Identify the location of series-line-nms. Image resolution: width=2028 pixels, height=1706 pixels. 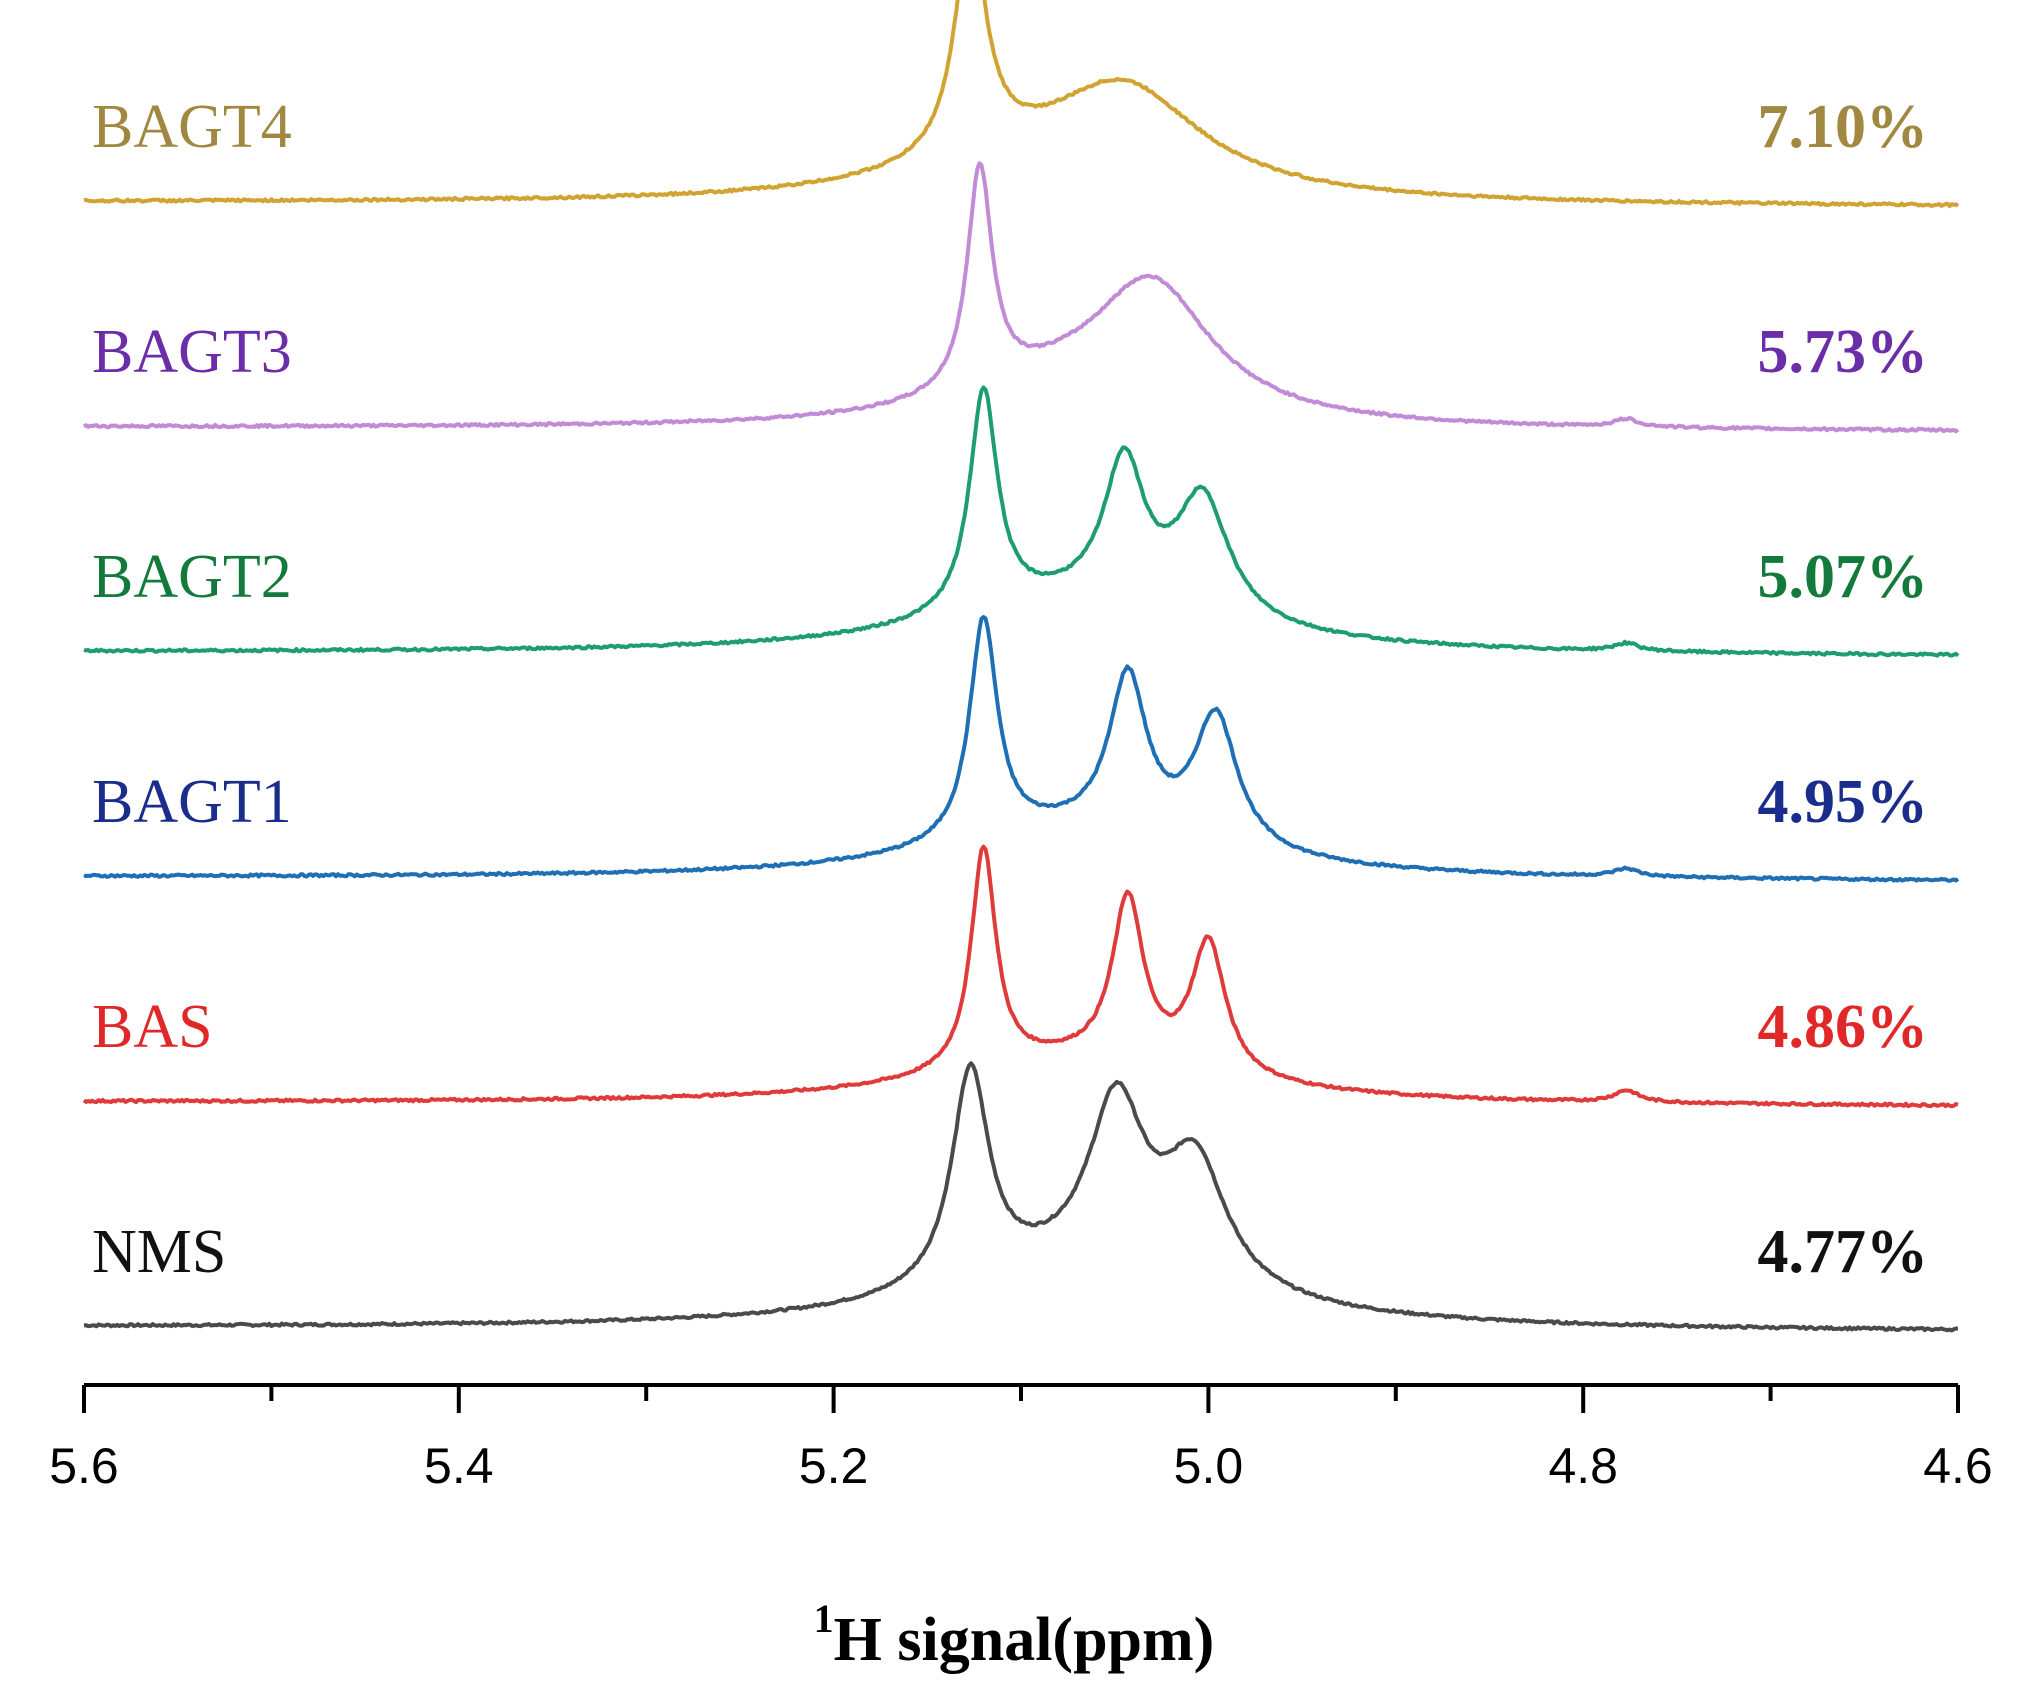
(1021, 1197).